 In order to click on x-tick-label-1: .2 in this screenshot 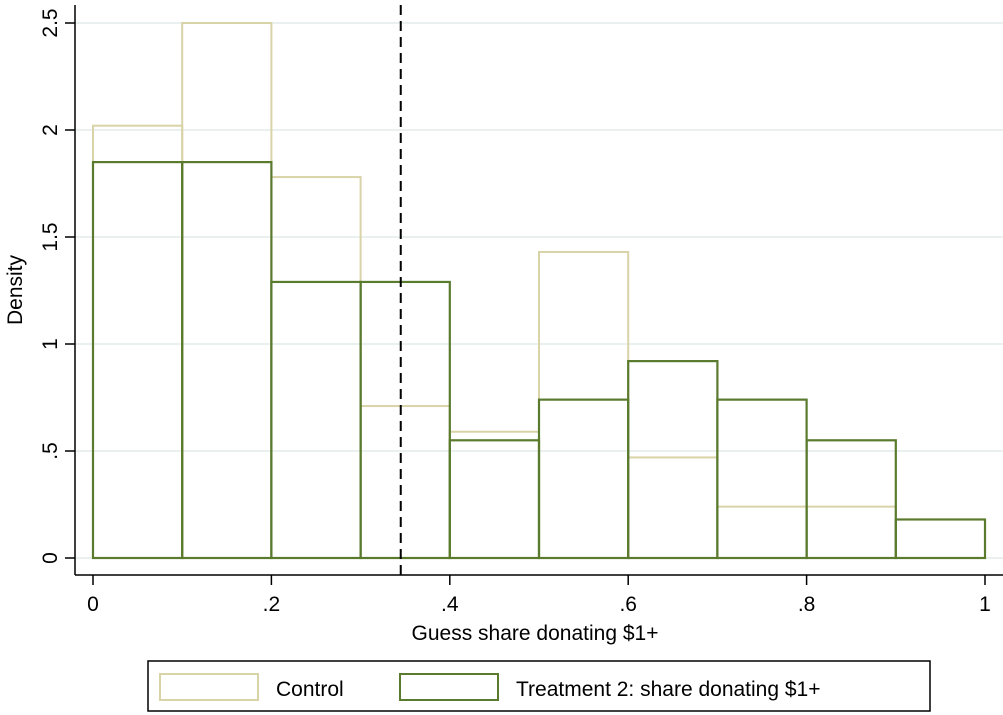, I will do `click(272, 604)`.